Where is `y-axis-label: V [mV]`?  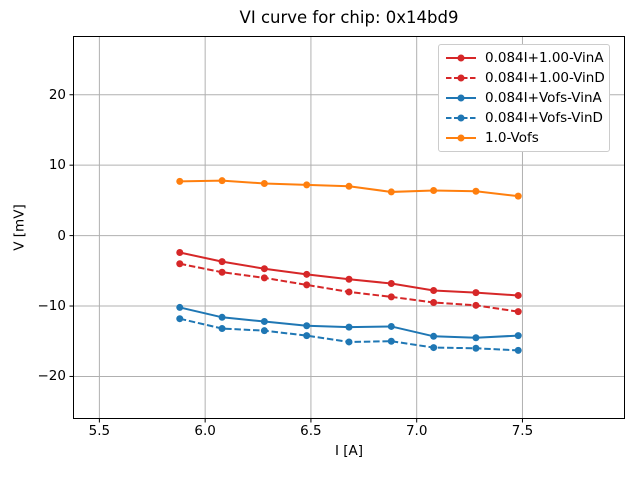
y-axis-label: V [mV] is located at coordinates (19, 227).